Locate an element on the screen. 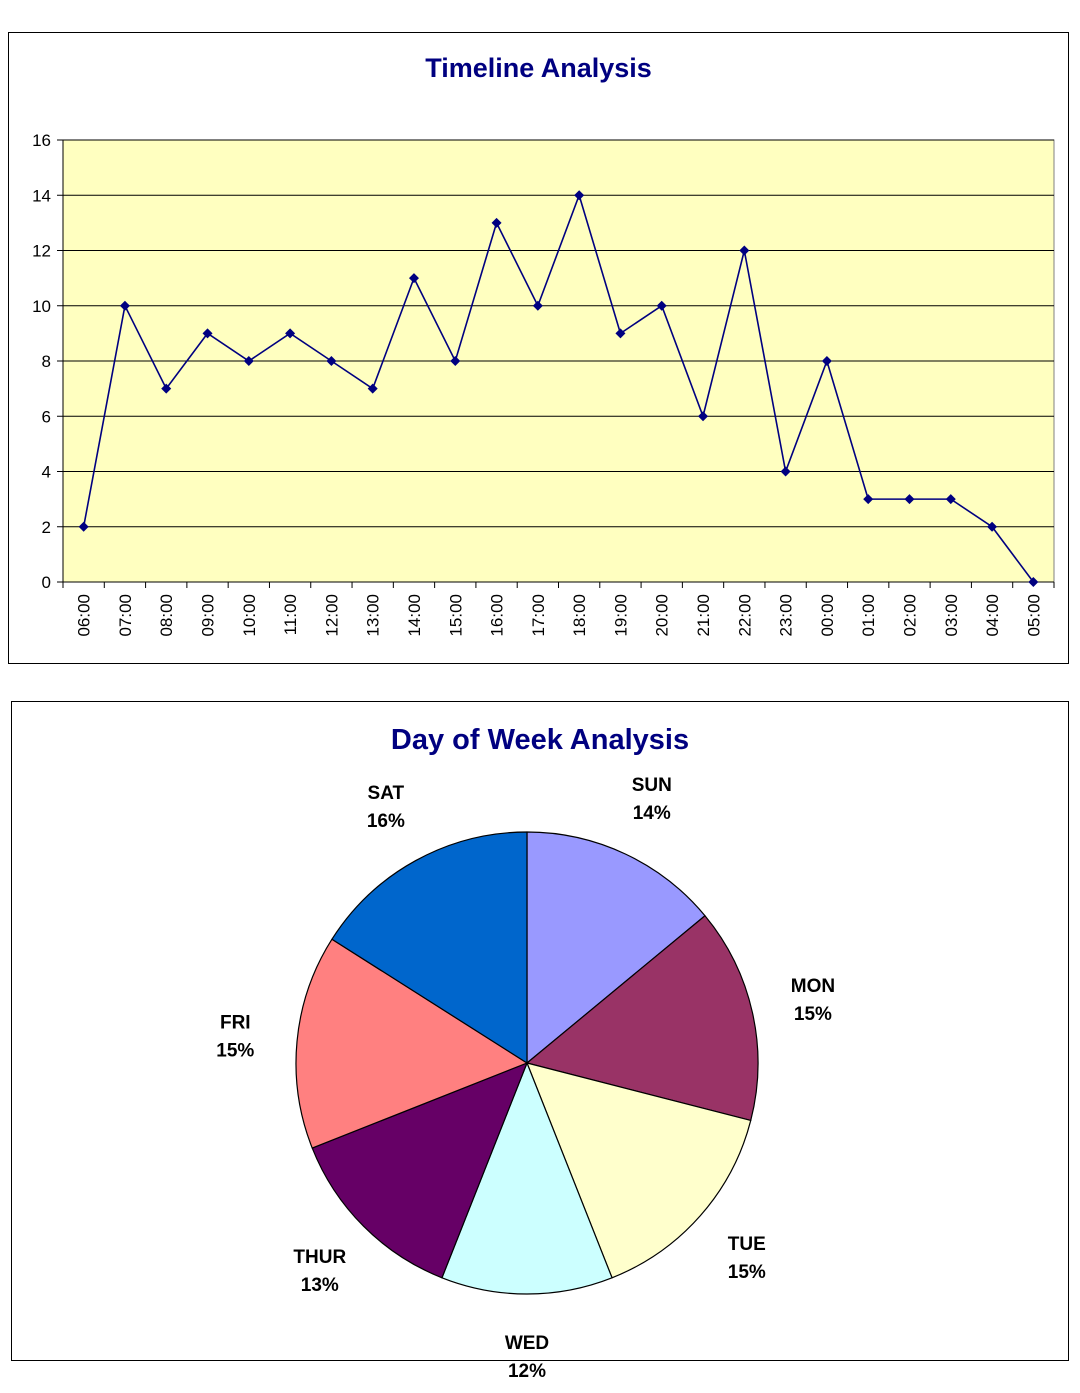 The image size is (1080, 1393). x-tick-label: 04:00 is located at coordinates (992, 615).